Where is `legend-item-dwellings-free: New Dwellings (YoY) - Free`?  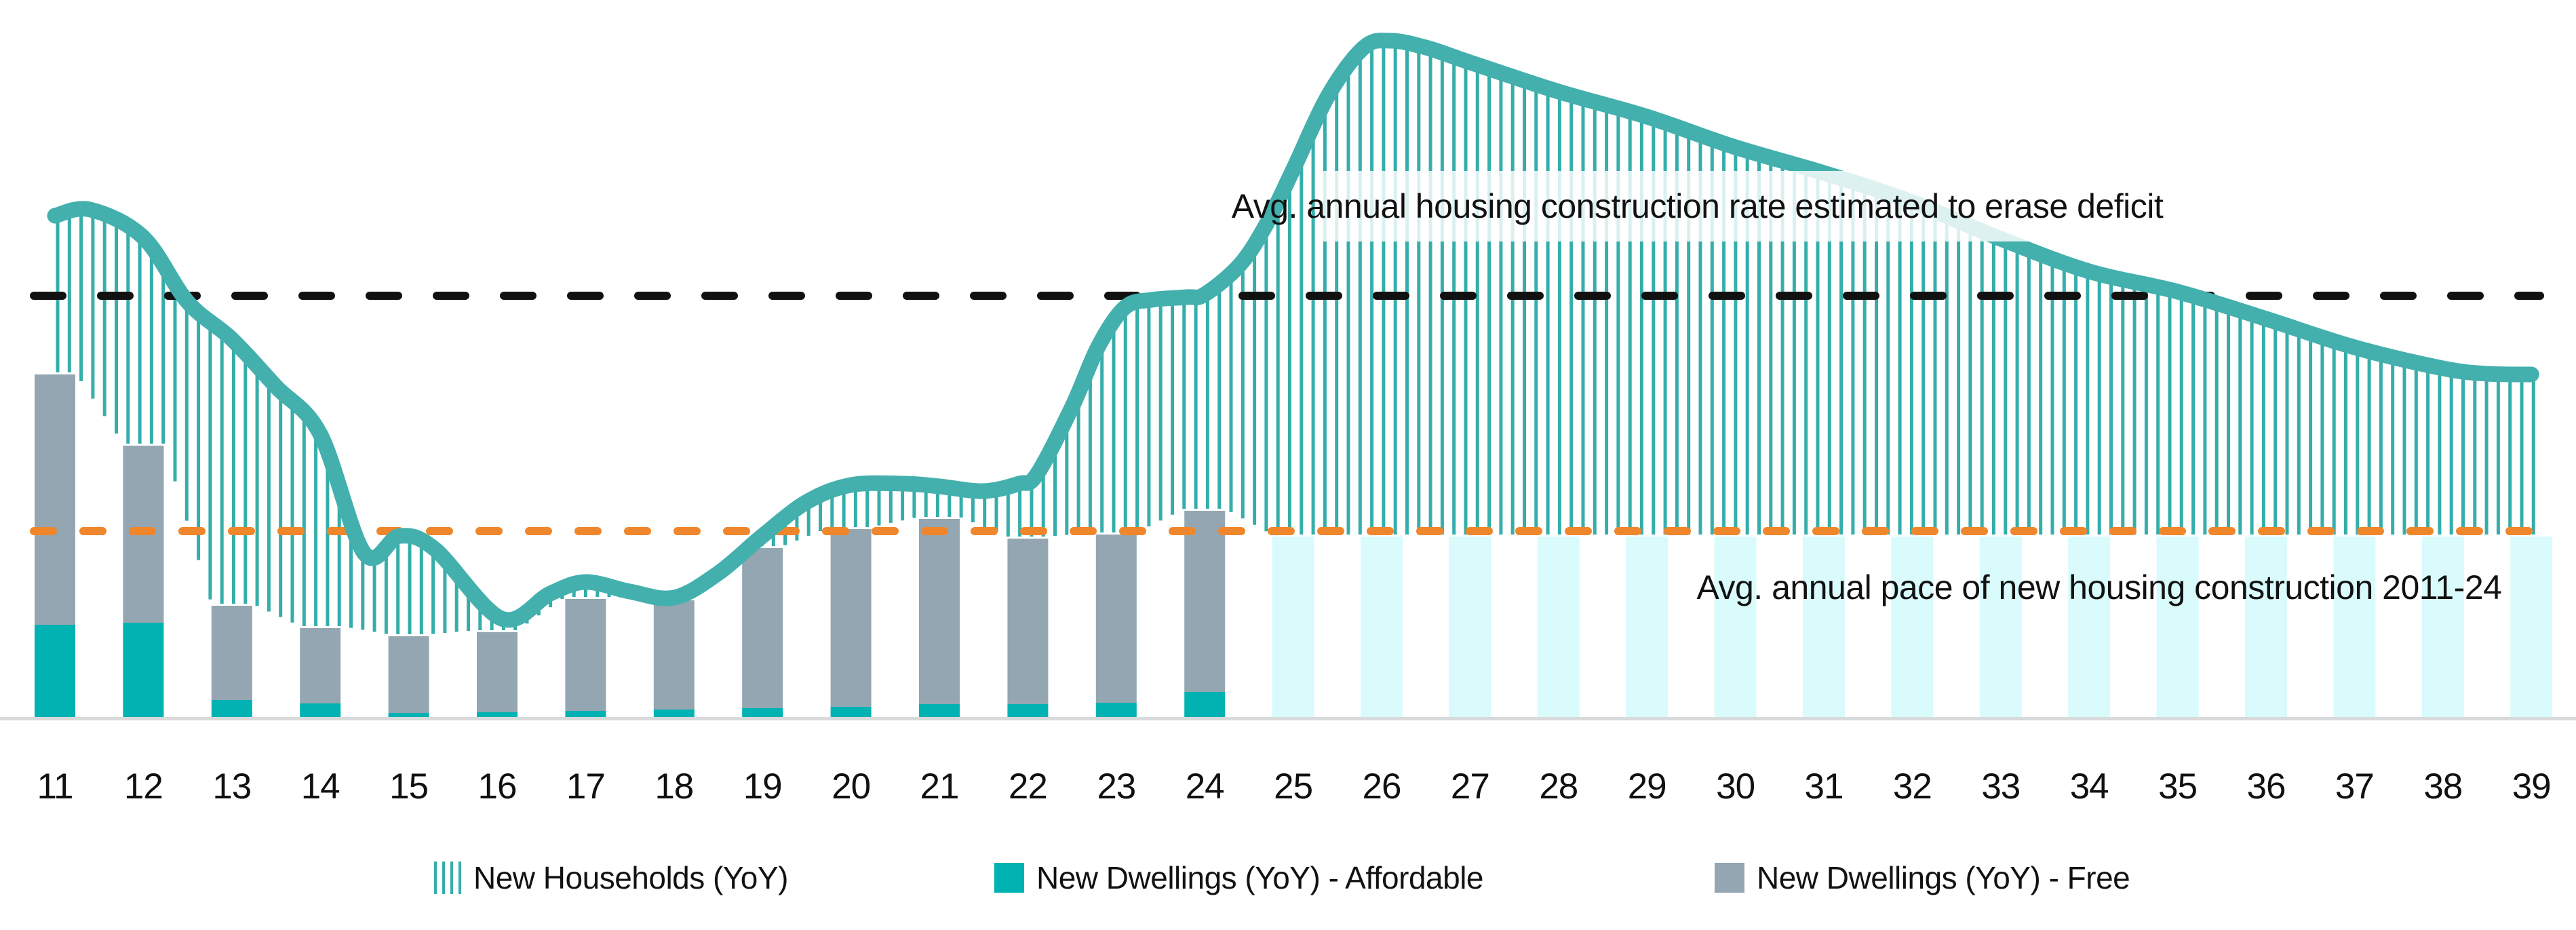 legend-item-dwellings-free: New Dwellings (YoY) - Free is located at coordinates (1922, 877).